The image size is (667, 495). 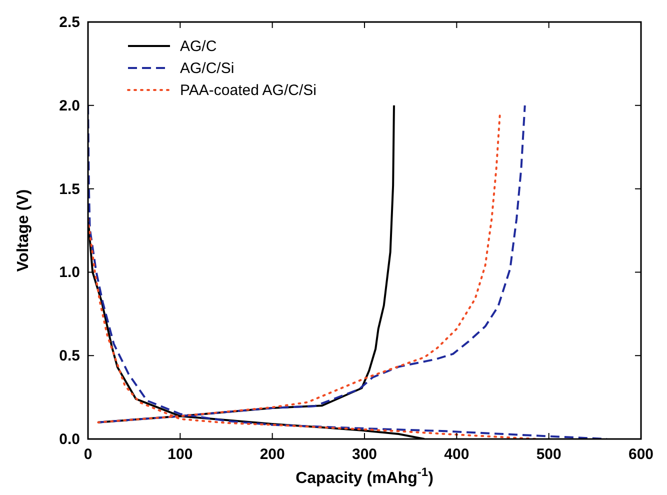 I want to click on x-tick-label: 500, so click(x=549, y=454).